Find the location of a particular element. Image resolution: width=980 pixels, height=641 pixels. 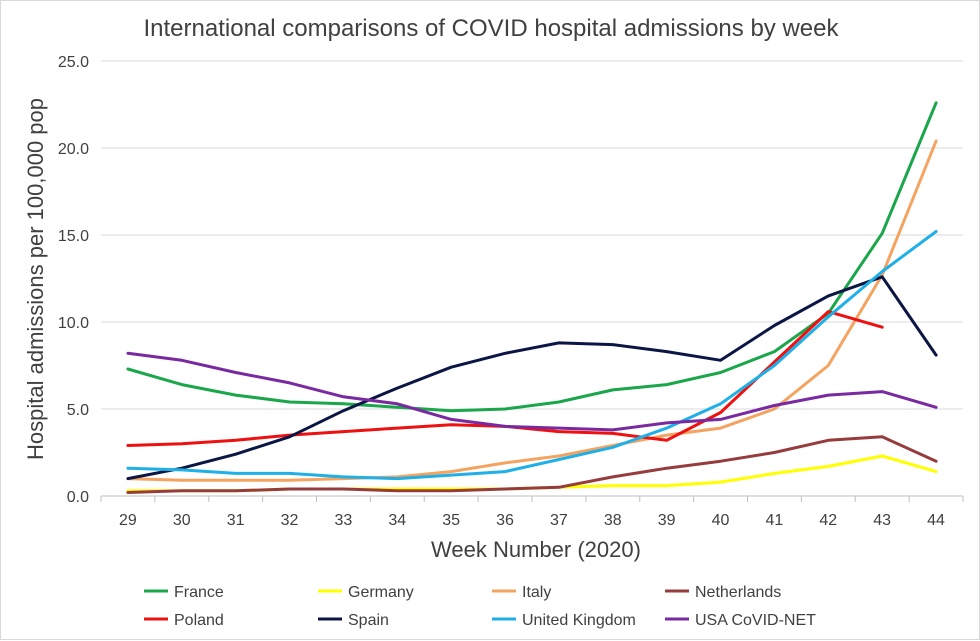

y-tick-label: 10.0 is located at coordinates (73, 323).